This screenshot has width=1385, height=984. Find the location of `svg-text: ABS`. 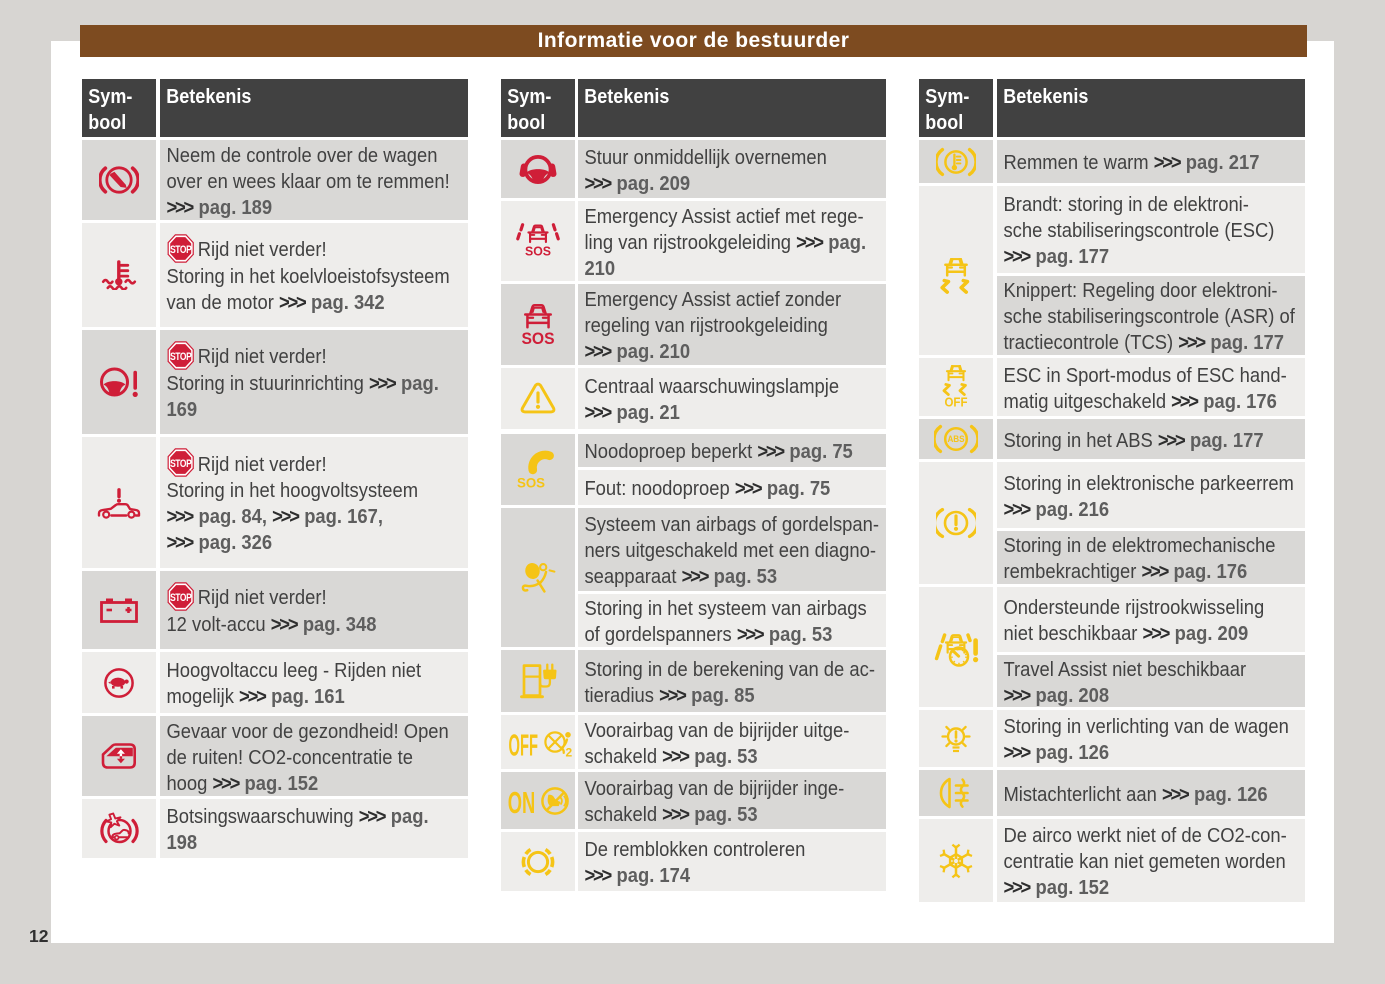

svg-text: ABS is located at coordinates (955, 439).